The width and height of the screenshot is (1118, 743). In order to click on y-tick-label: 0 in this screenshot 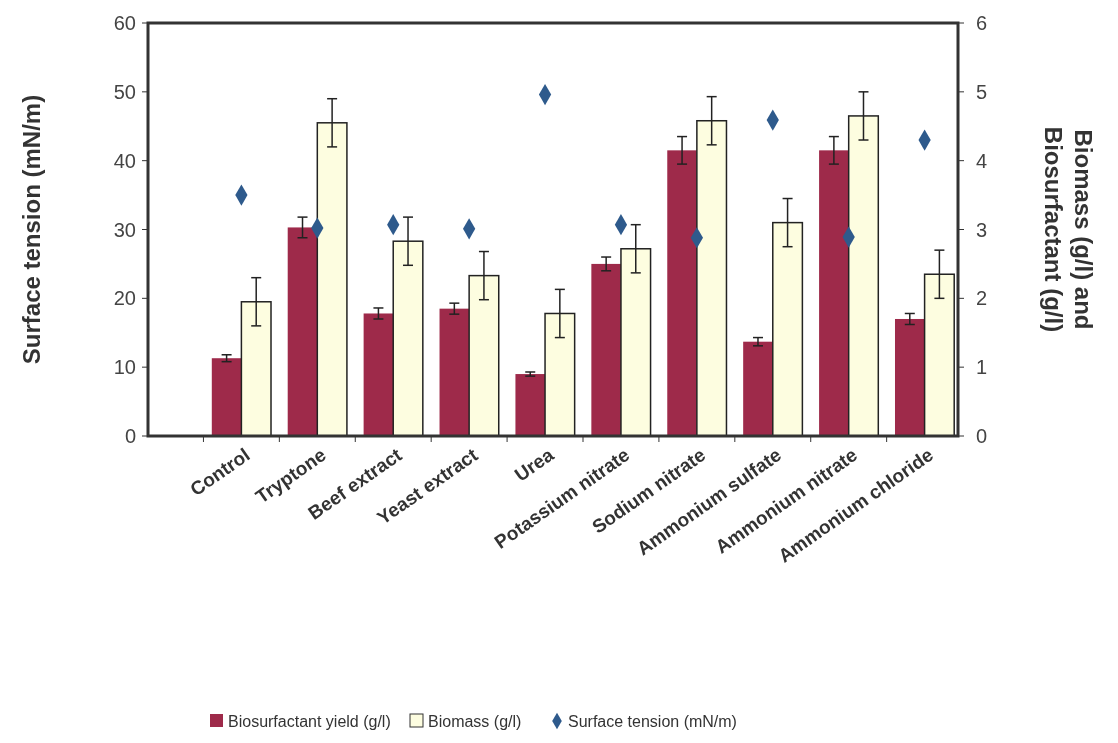, I will do `click(130, 436)`.